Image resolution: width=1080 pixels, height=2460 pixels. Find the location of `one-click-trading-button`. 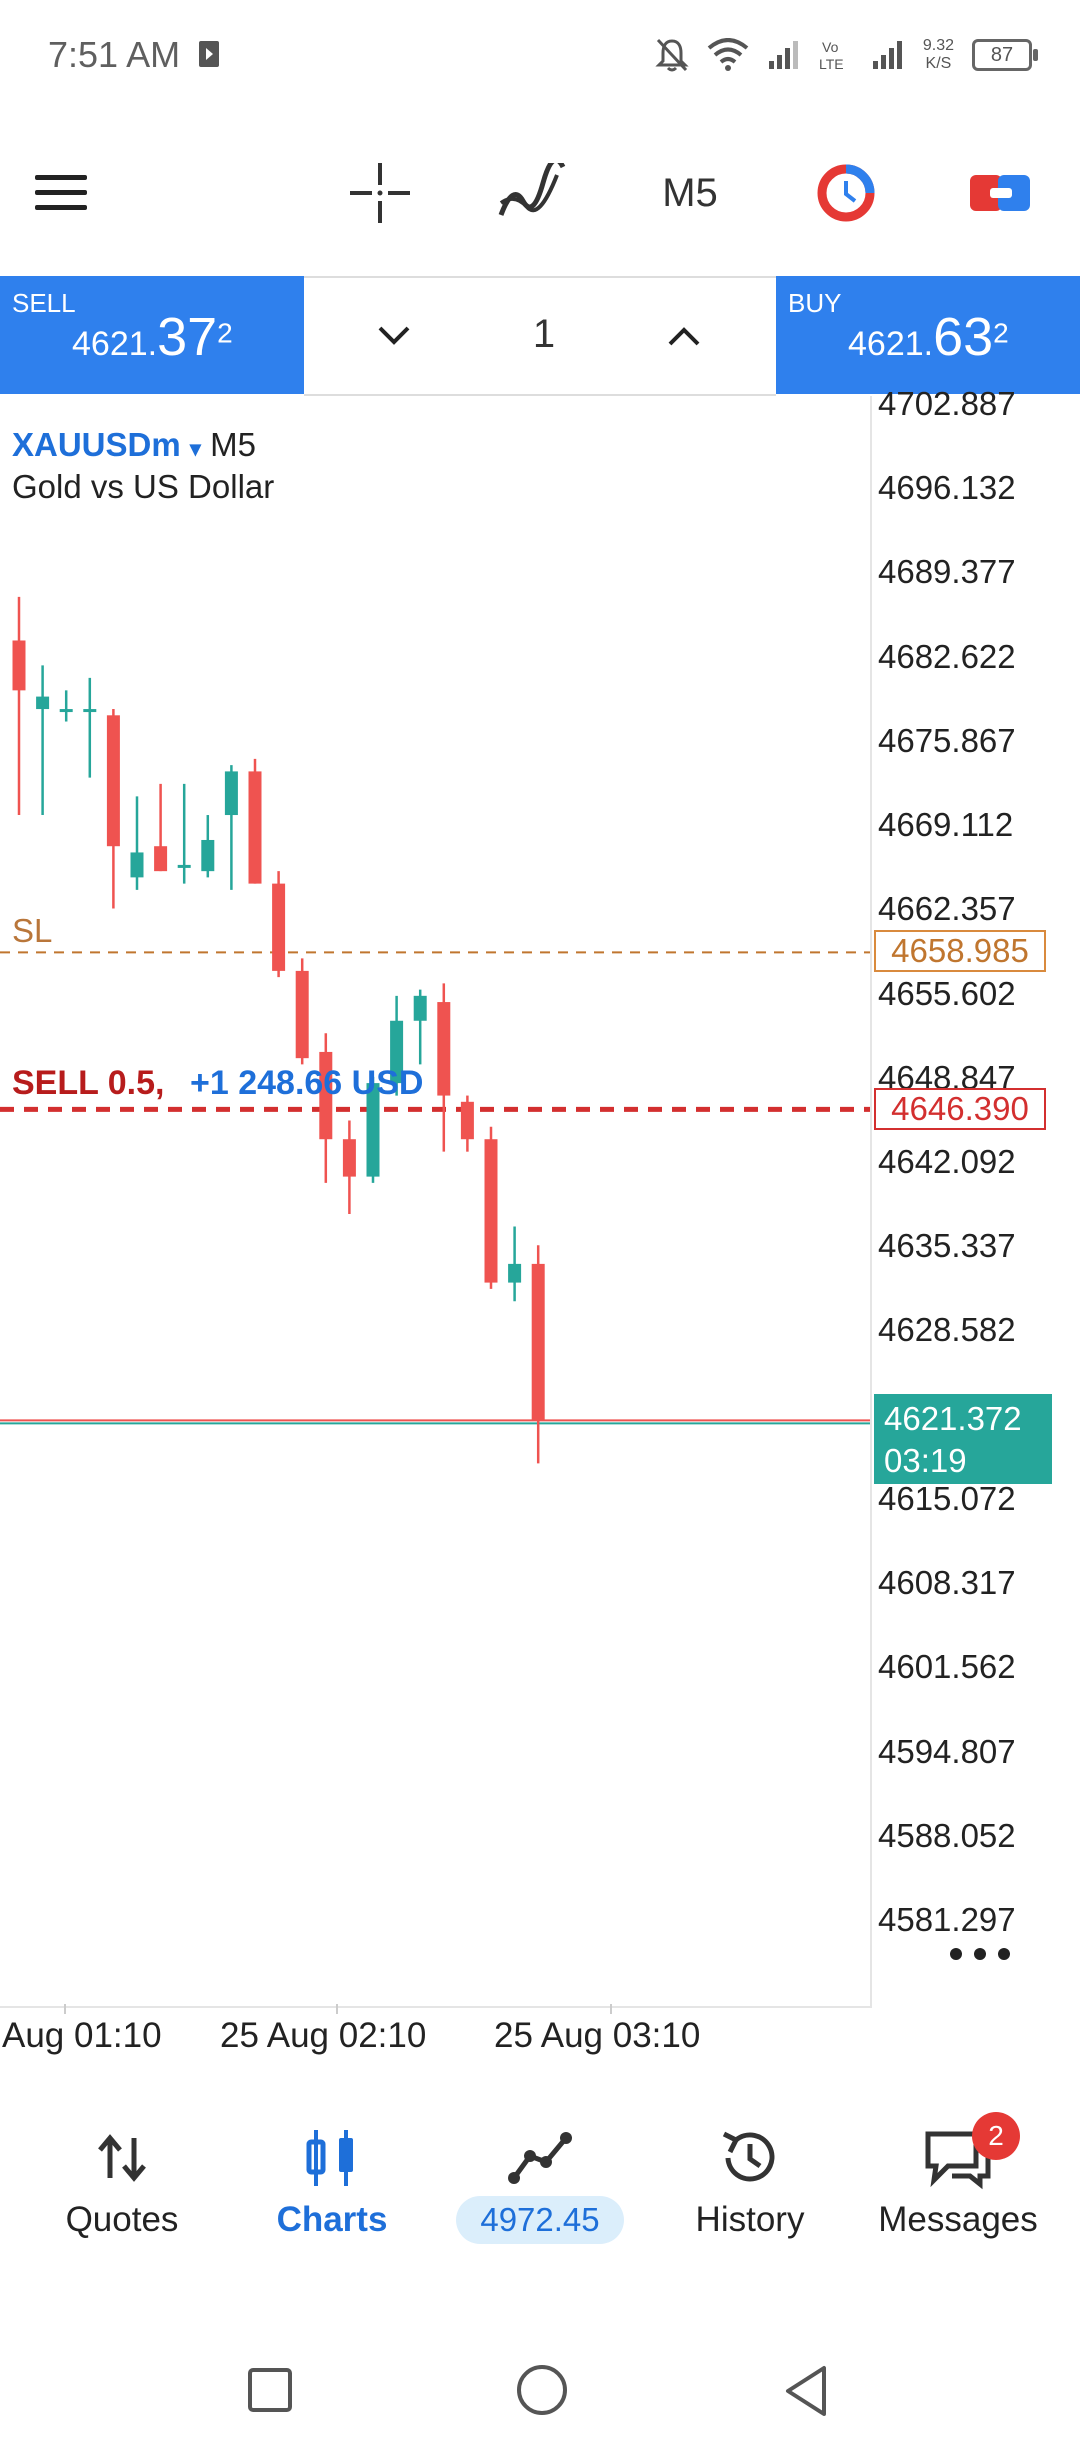

one-click-trading-button is located at coordinates (1000, 193).